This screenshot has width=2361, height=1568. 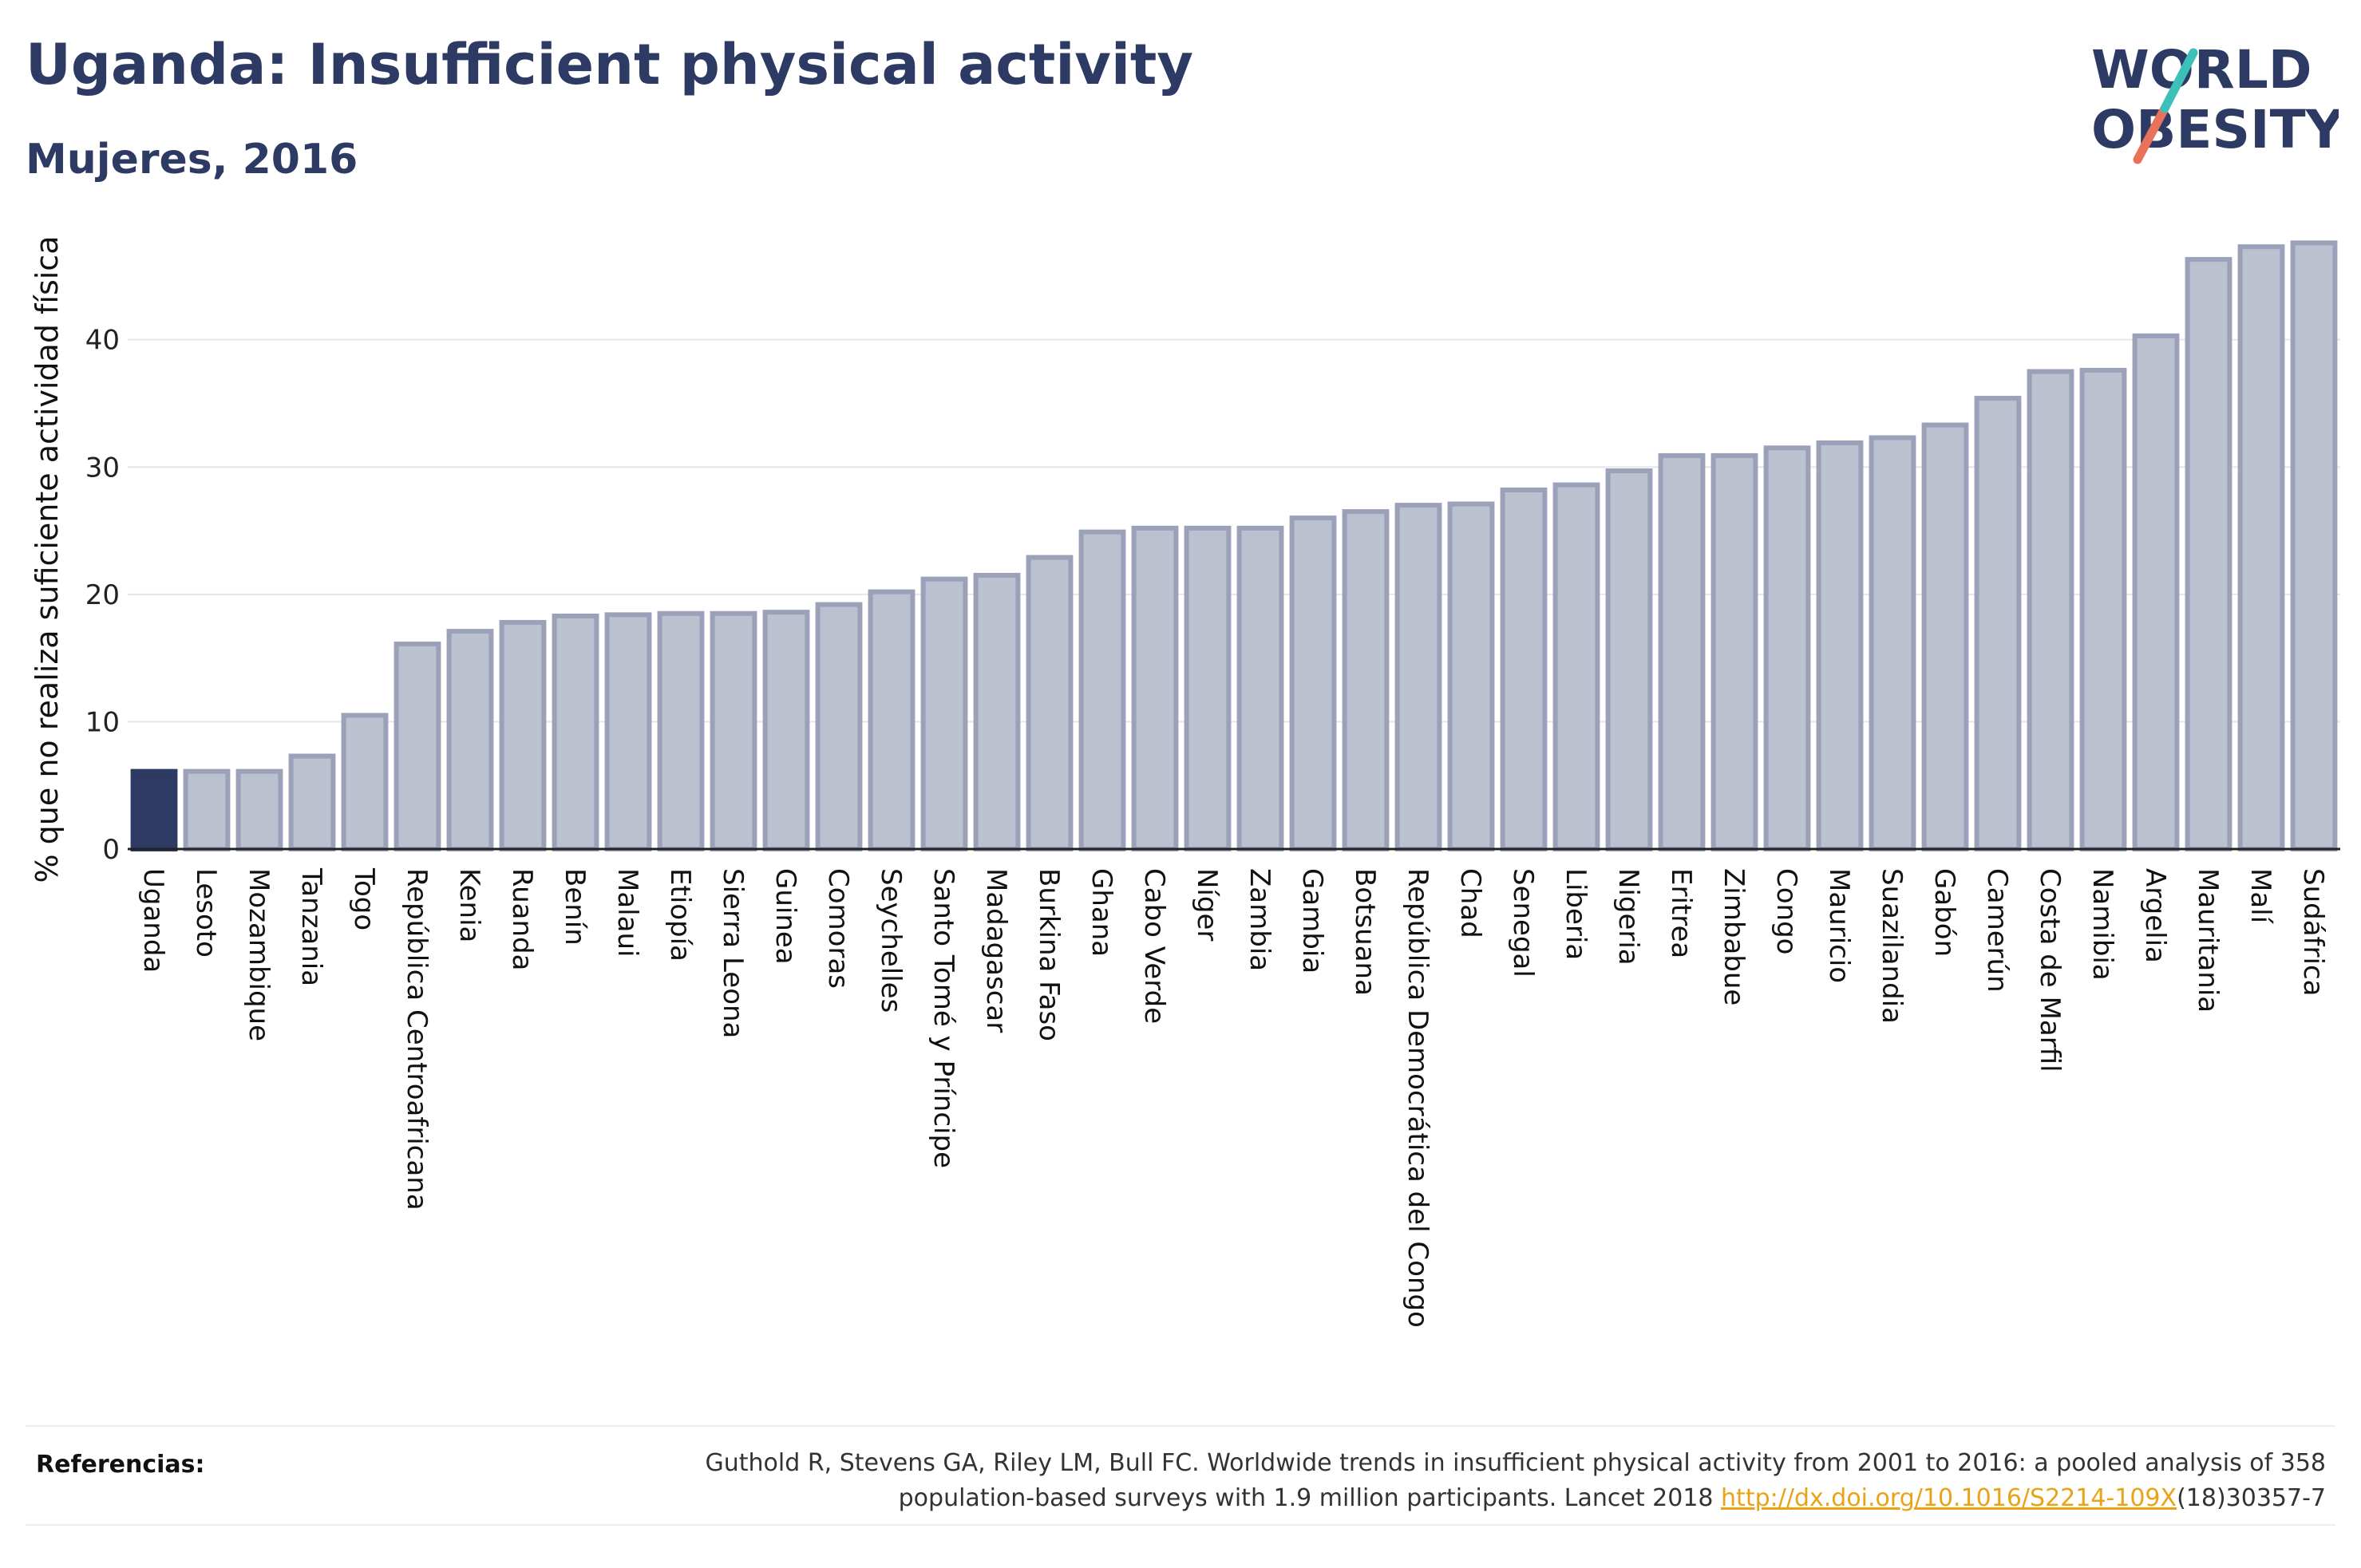 What do you see at coordinates (2251, 1498) in the screenshot?
I see `reference-line-2-post: (18)30357-7` at bounding box center [2251, 1498].